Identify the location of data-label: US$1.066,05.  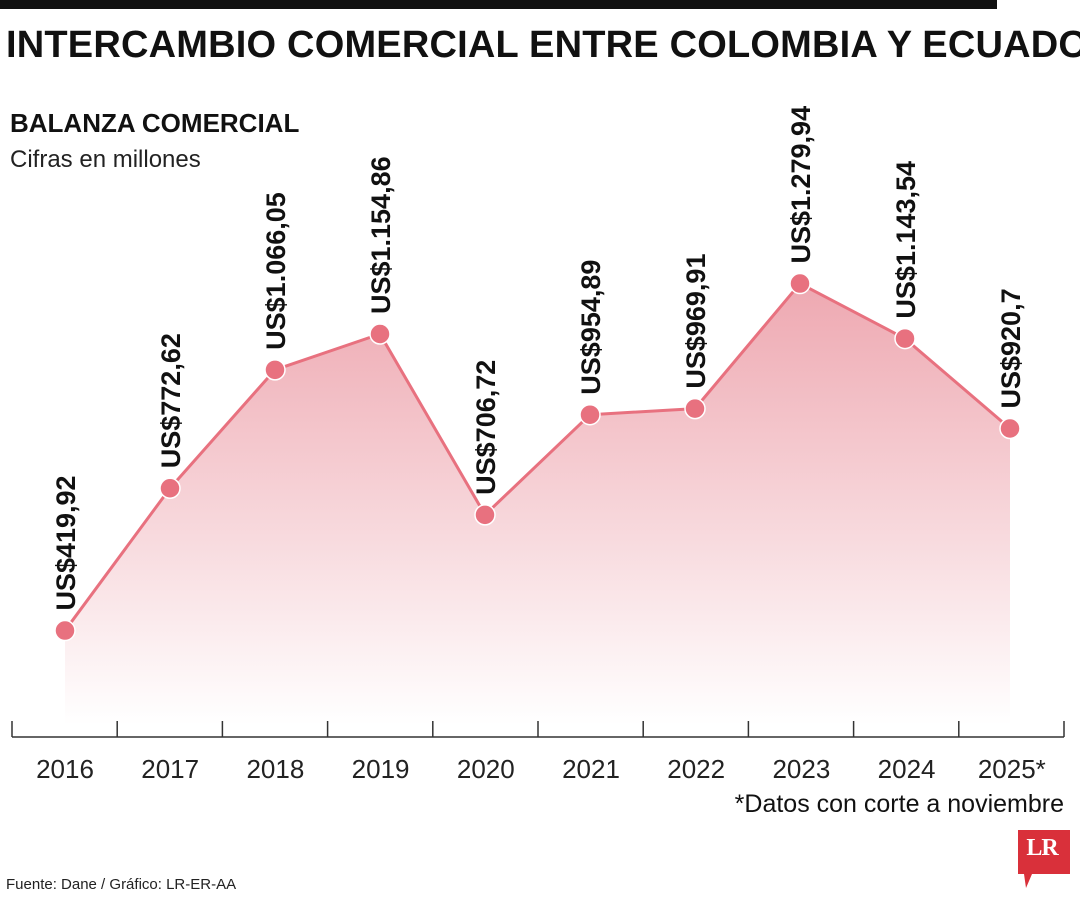
(276, 271).